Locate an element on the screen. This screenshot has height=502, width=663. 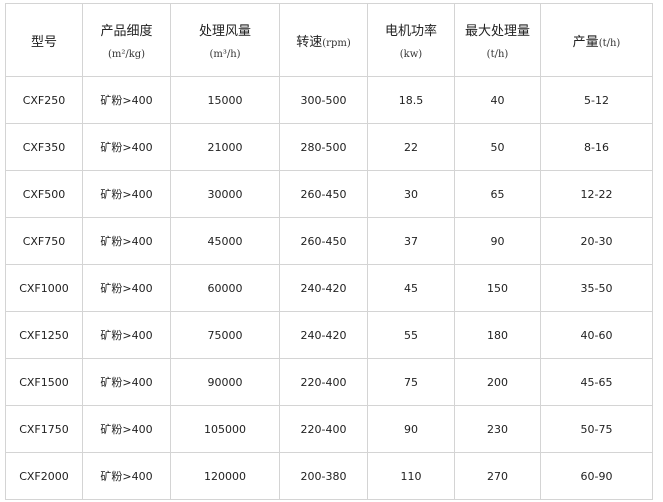
cell-output: 5-12 is located at coordinates (596, 100).